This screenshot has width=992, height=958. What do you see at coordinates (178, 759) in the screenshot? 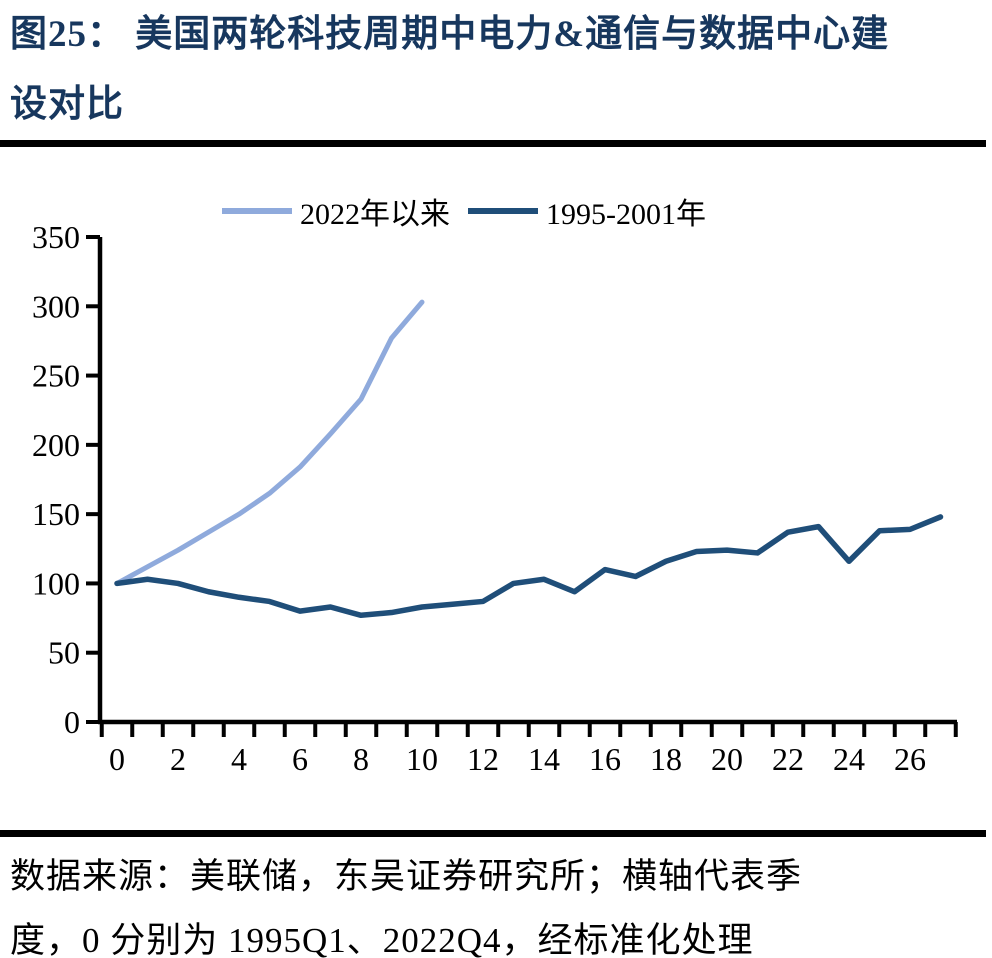
I see `x-tick-label: 2` at bounding box center [178, 759].